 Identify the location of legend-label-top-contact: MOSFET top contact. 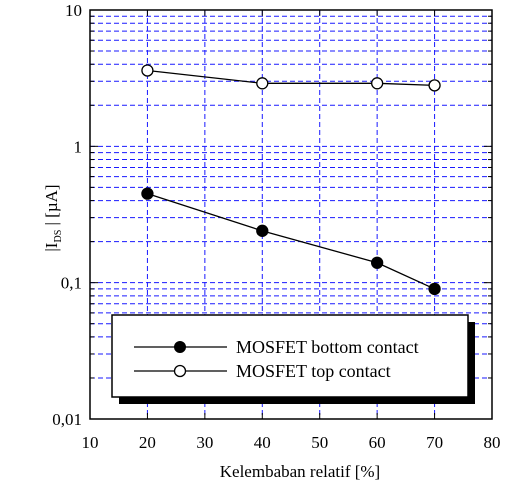
(313, 371).